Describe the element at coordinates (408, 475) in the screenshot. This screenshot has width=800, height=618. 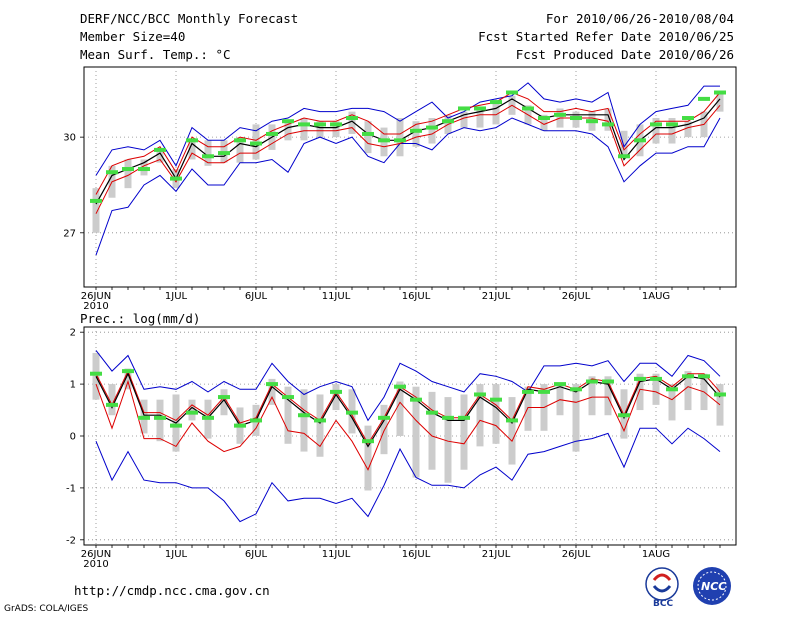
I see `precip-min-line` at that location.